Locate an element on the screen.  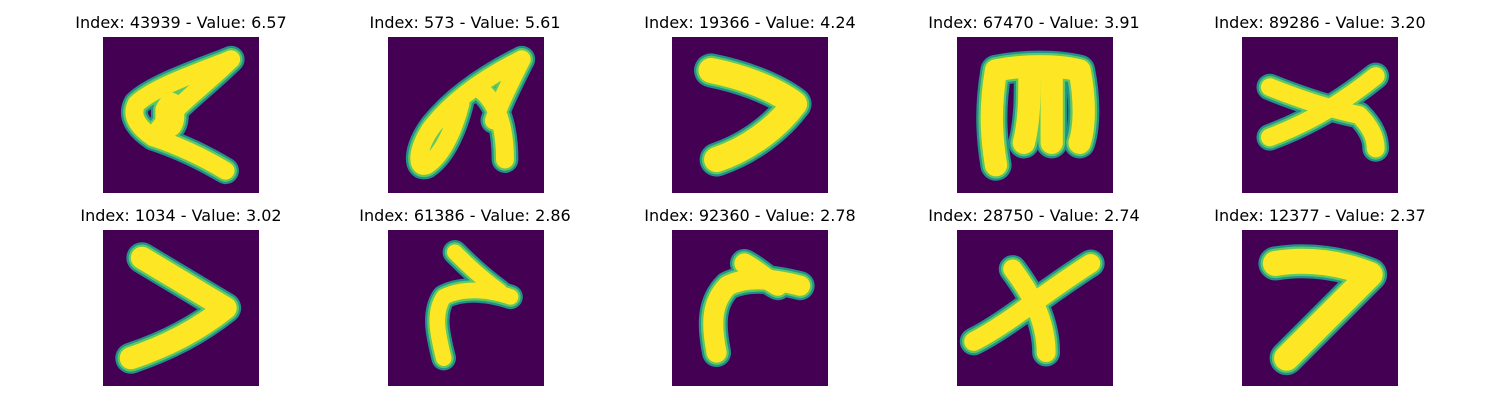
panel-title: Index: 12377 - Value: 2.37 is located at coordinates (1320, 215).